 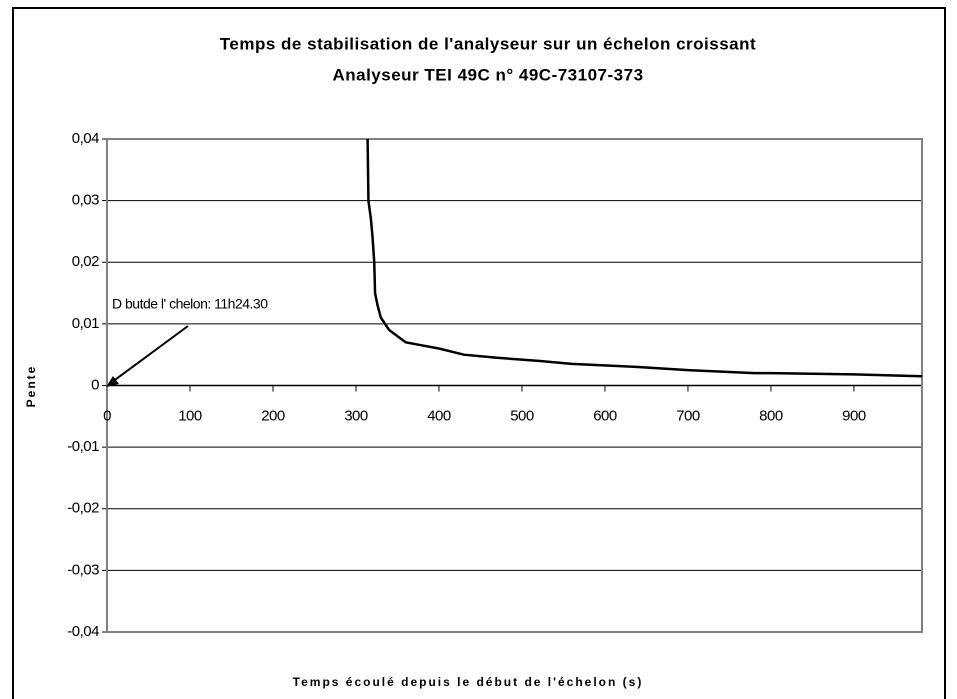 What do you see at coordinates (83, 508) in the screenshot?
I see `y-tick-label: -0,02` at bounding box center [83, 508].